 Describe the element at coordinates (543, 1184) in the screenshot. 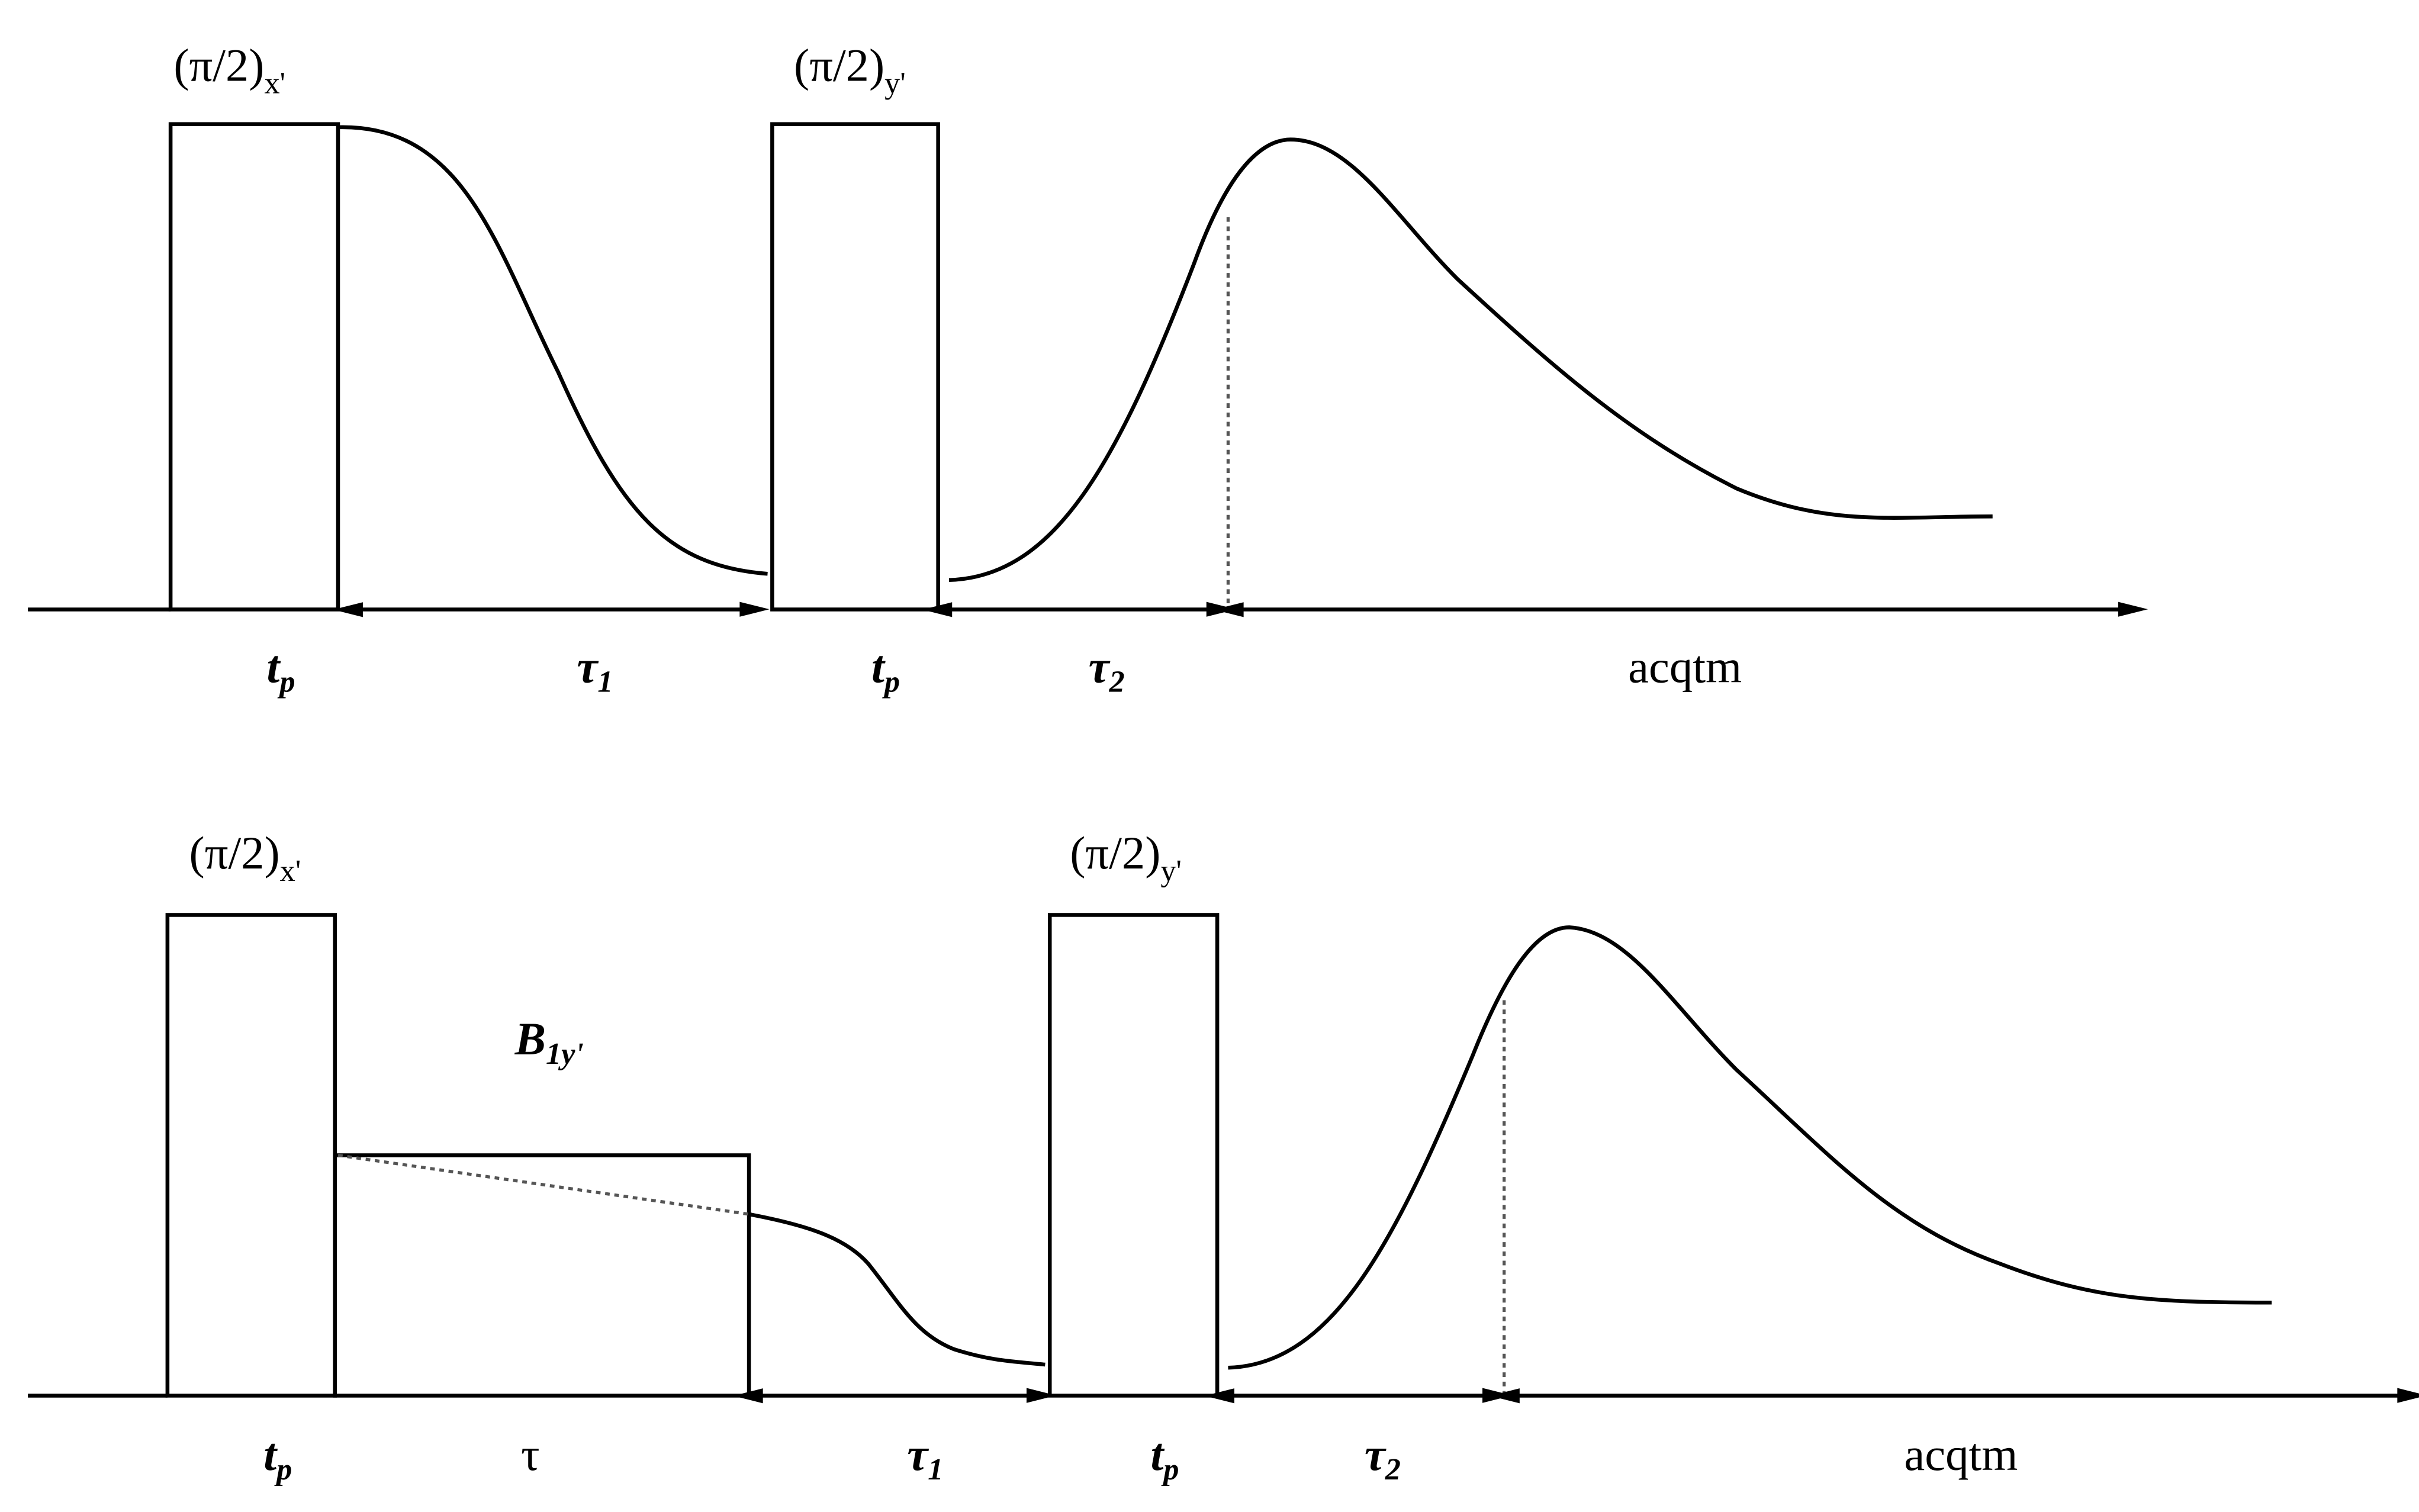

I see `spin-lock-decay` at that location.